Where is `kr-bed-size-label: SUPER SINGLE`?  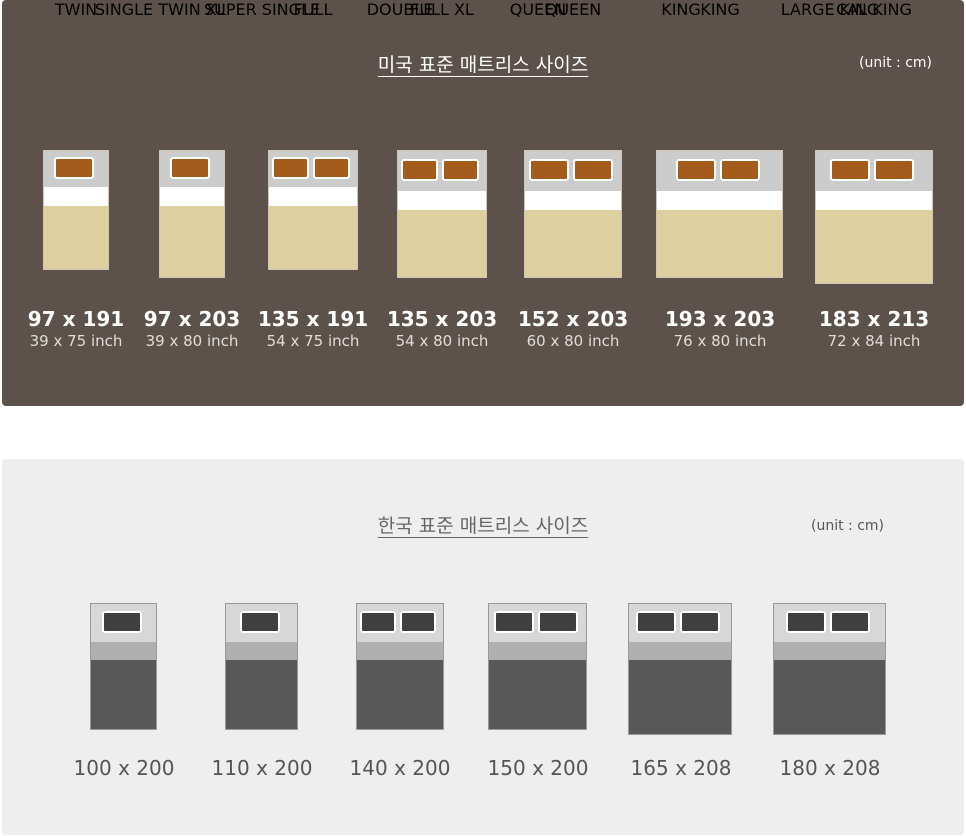
kr-bed-size-label: SUPER SINGLE is located at coordinates (262, 9).